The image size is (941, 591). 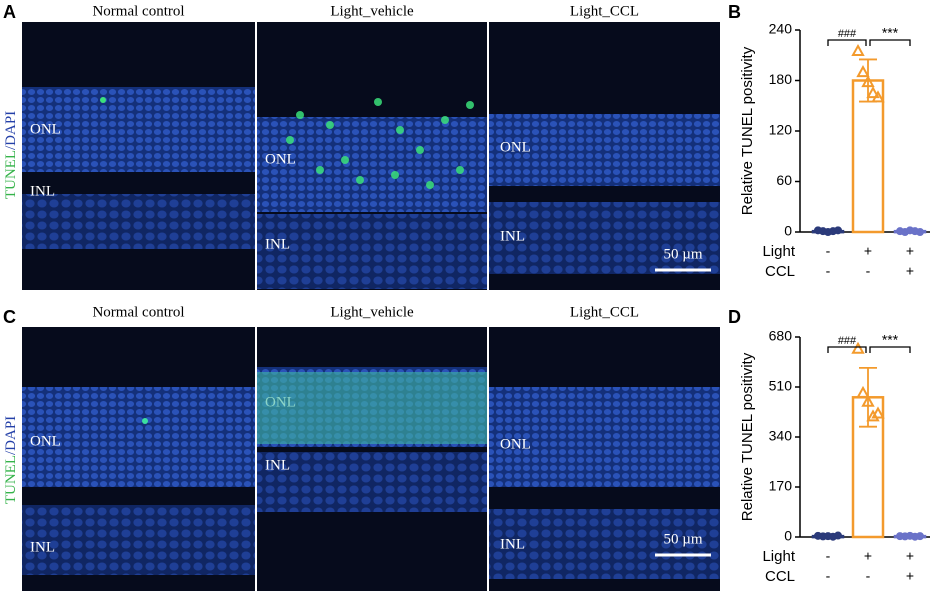 I want to click on y-tick-label: 340, so click(x=781, y=436).